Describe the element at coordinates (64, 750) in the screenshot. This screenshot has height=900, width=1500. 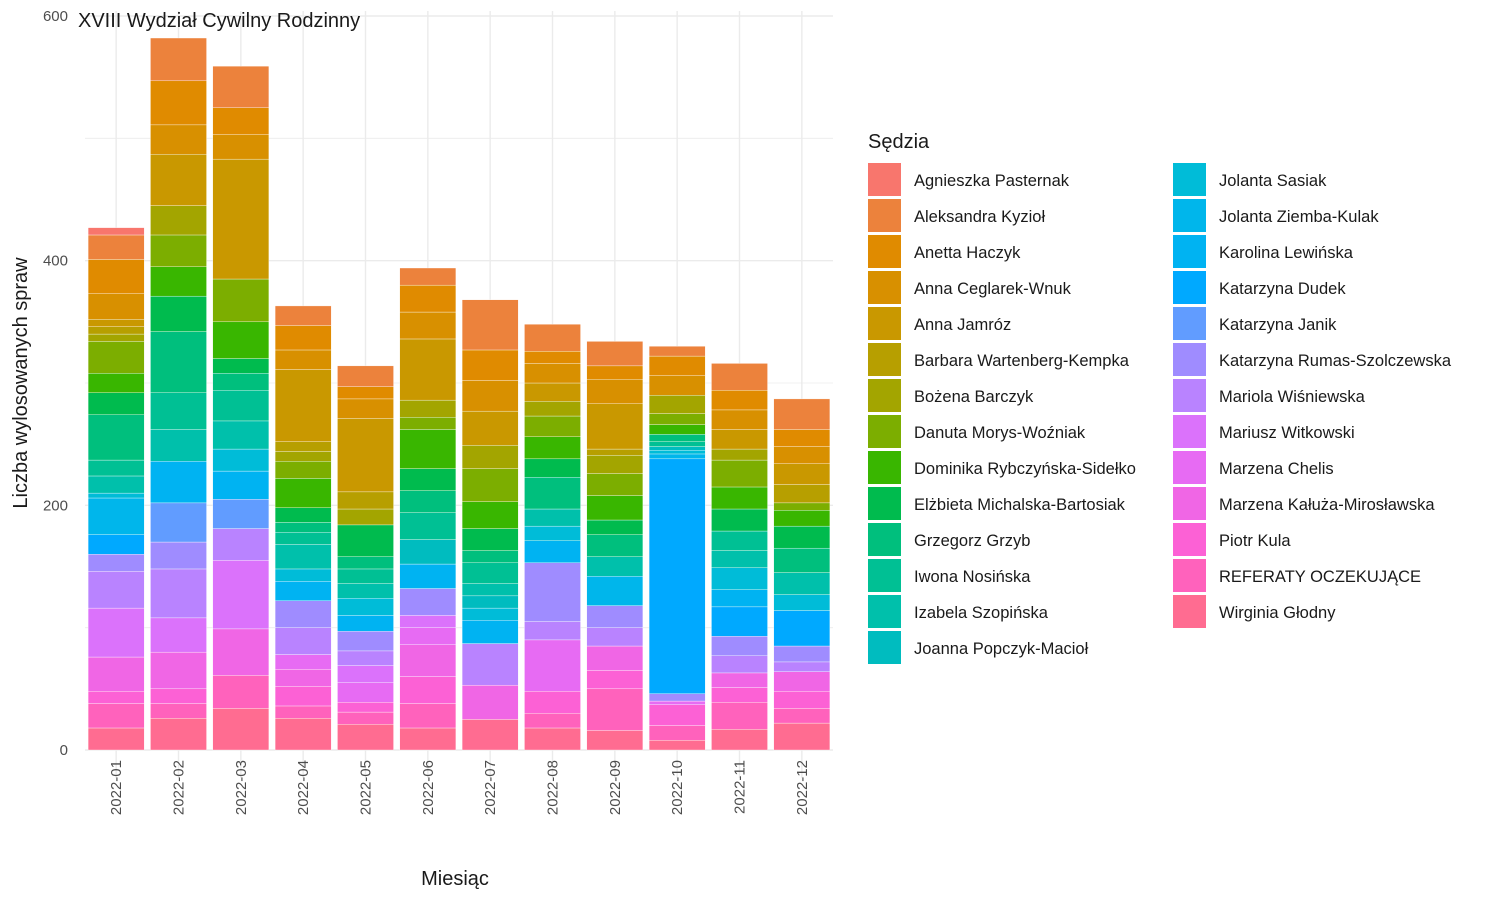
I see `y-tick-label: 0` at that location.